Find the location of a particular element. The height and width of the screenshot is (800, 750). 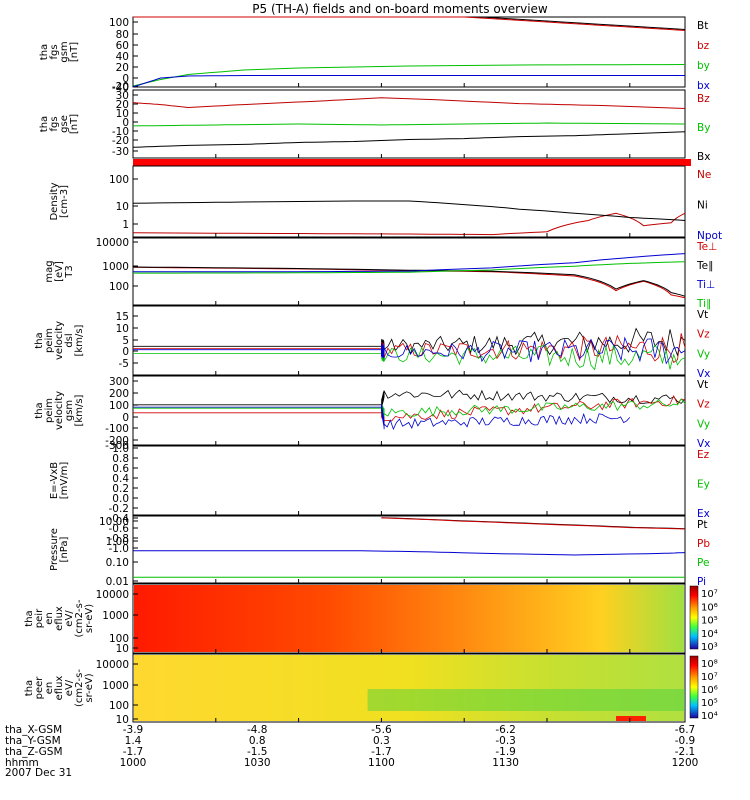

legend-by: by is located at coordinates (703, 66).